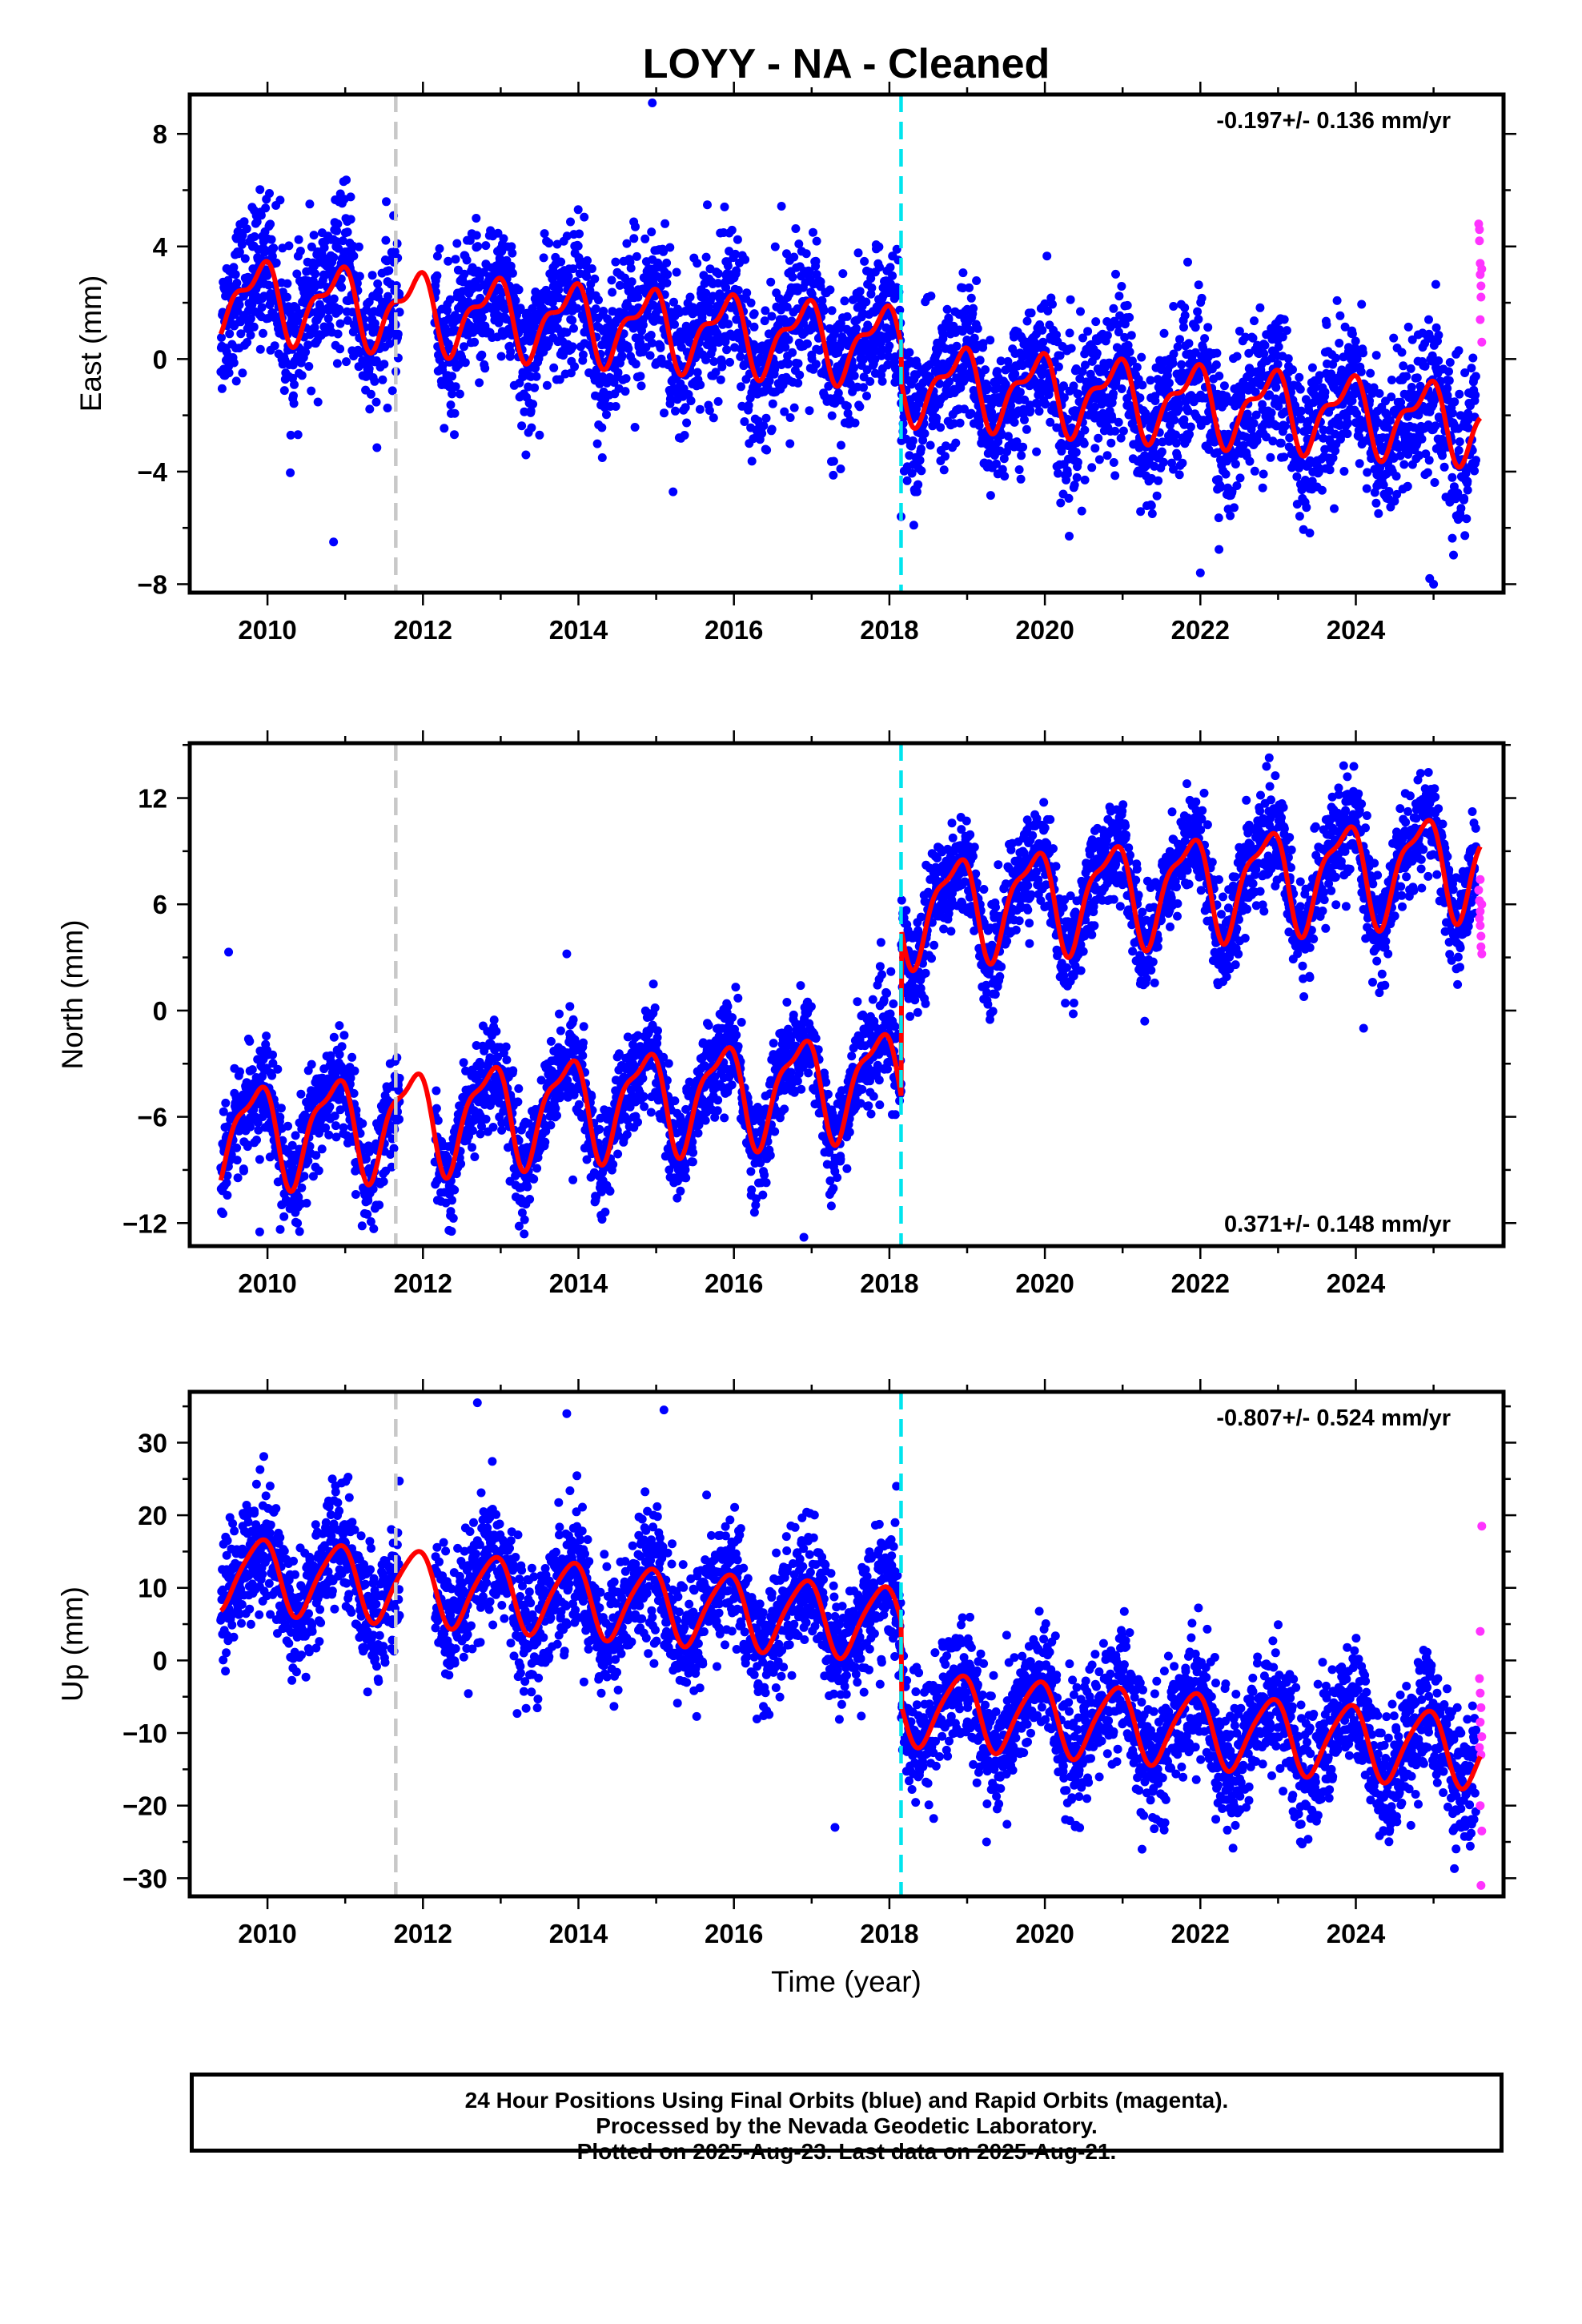 The height and width of the screenshot is (2324, 1582). What do you see at coordinates (734, 630) in the screenshot?
I see `x-tick-label: 2016` at bounding box center [734, 630].